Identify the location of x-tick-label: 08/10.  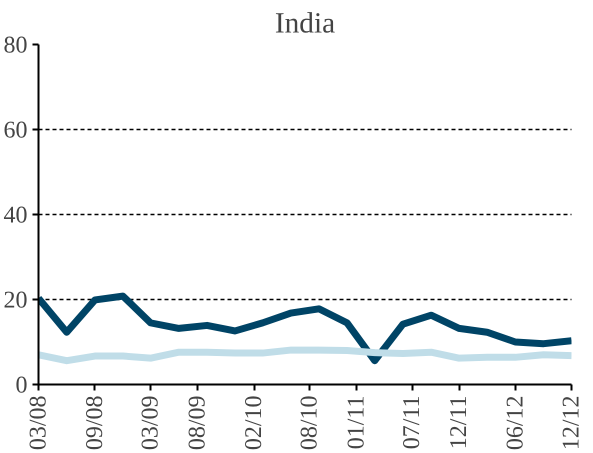
(309, 422).